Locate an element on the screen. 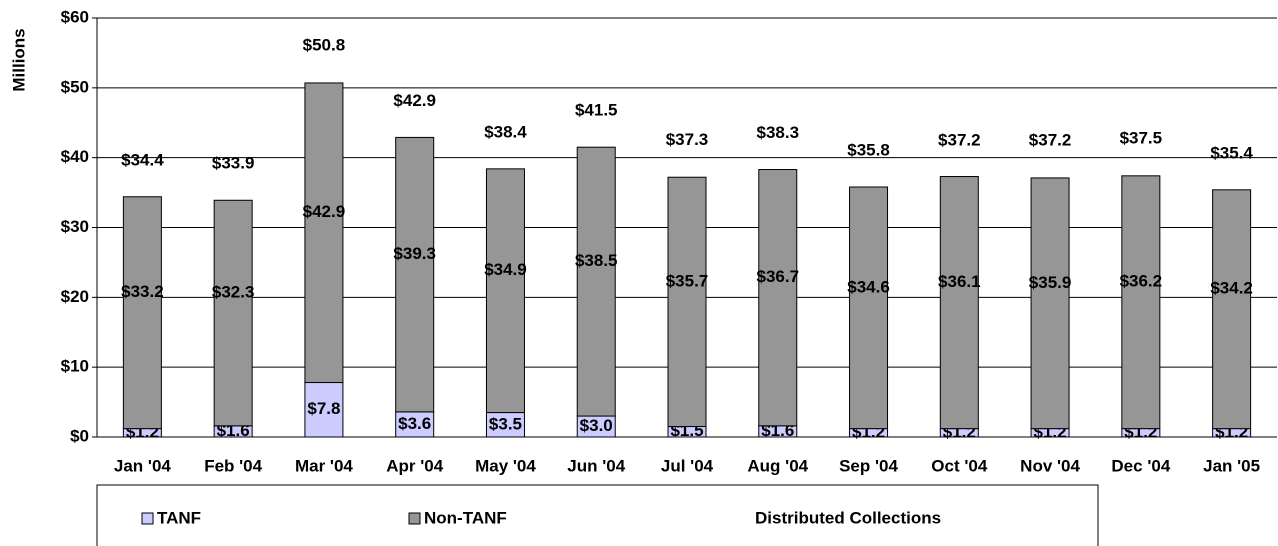 Image resolution: width=1278 pixels, height=546 pixels. value-label: $33.2 is located at coordinates (142, 291).